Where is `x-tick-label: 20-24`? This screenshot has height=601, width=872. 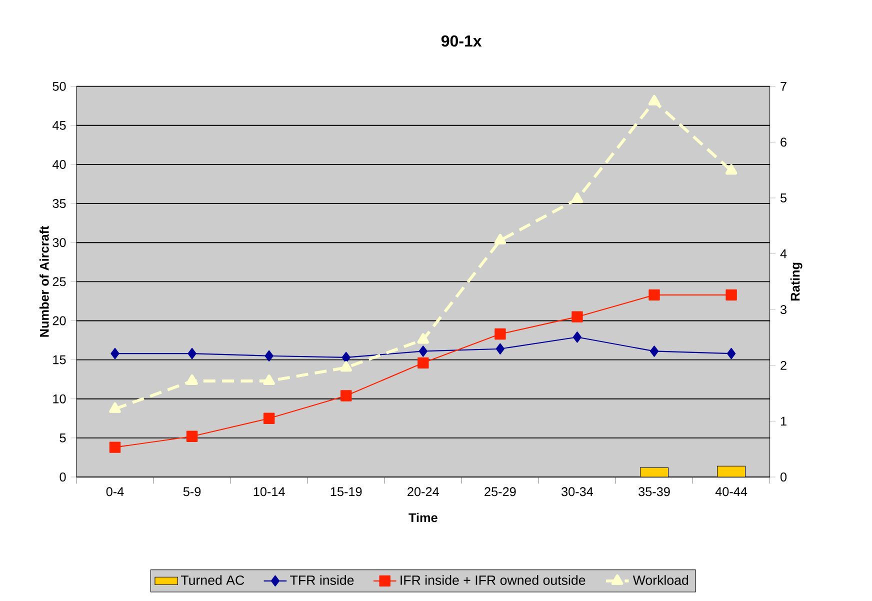 x-tick-label: 20-24 is located at coordinates (423, 491).